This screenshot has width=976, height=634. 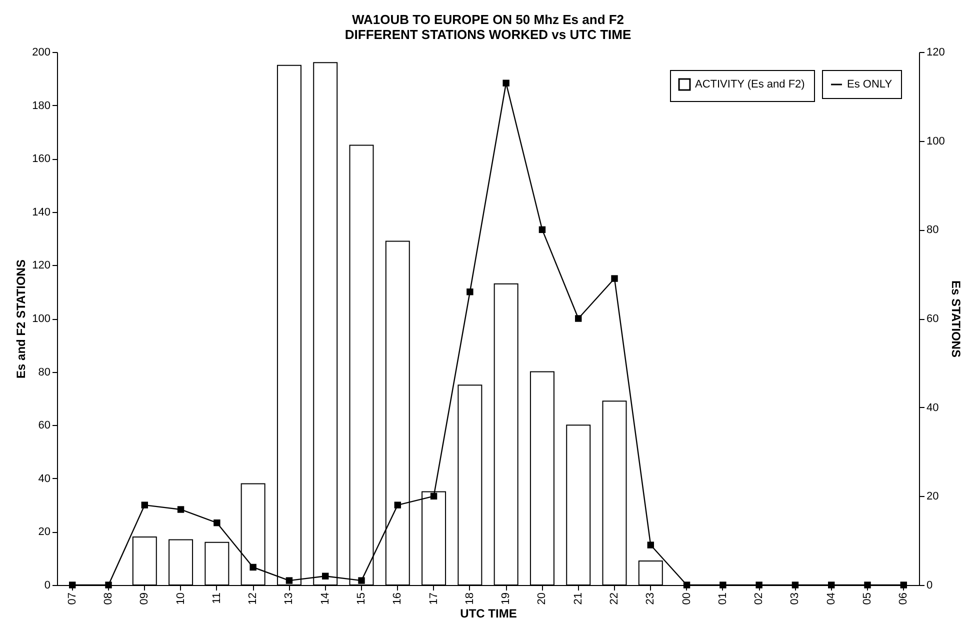 I want to click on text: DIFFERENT STATIONS WORKED vs UTC TIME, so click(x=488, y=34).